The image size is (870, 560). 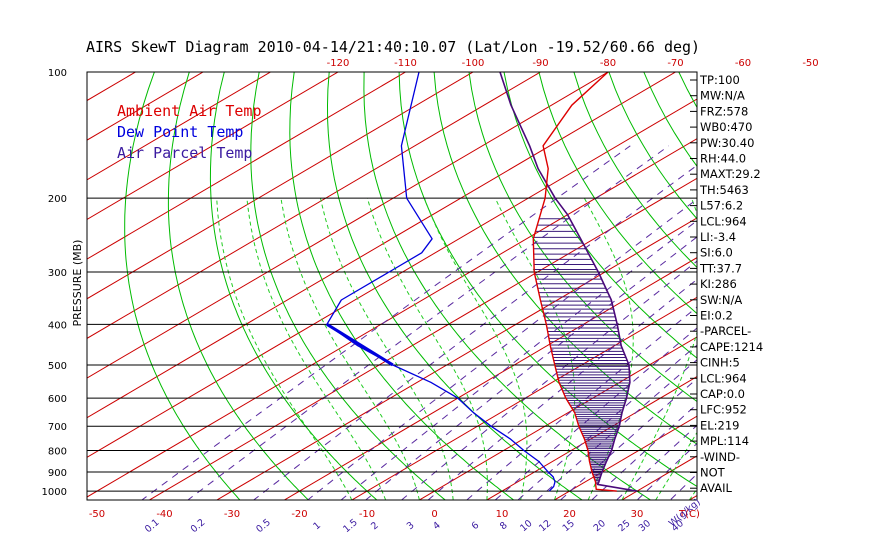 I want to click on pressure-tick-label: 800, so click(x=57, y=452).